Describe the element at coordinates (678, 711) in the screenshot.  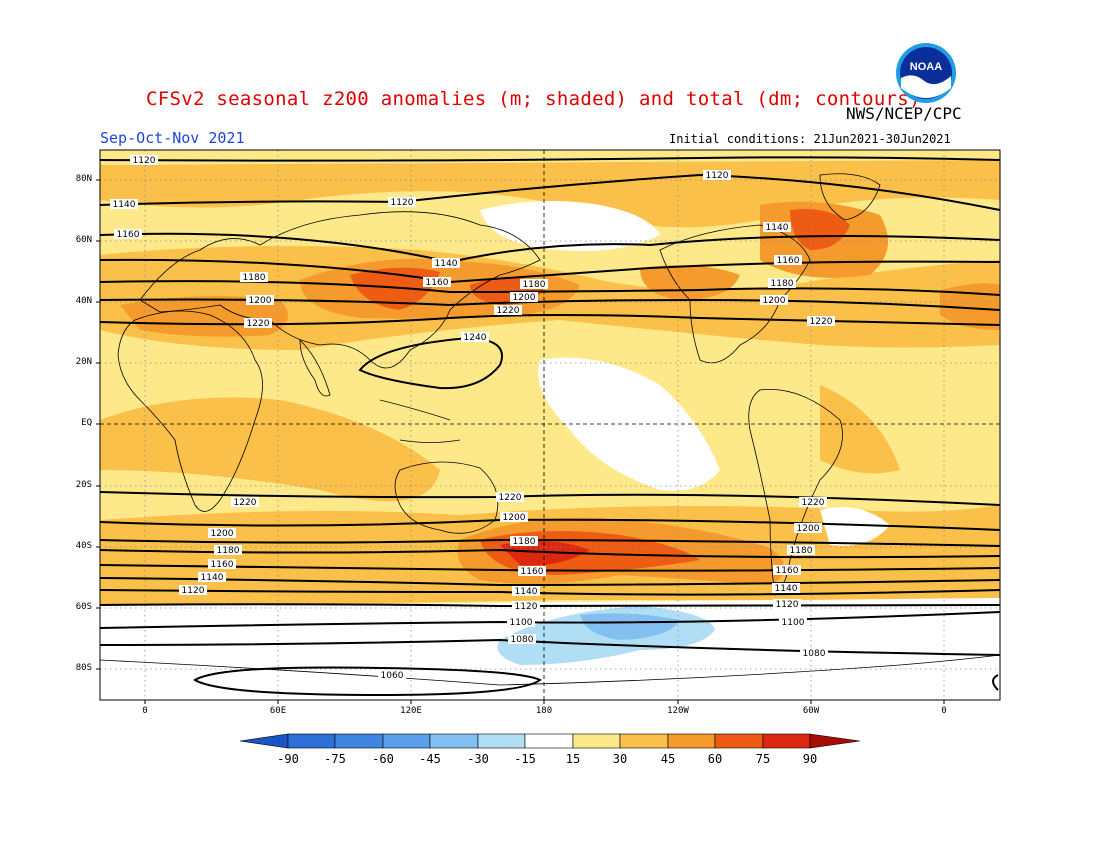
I see `lon-label: 120W` at that location.